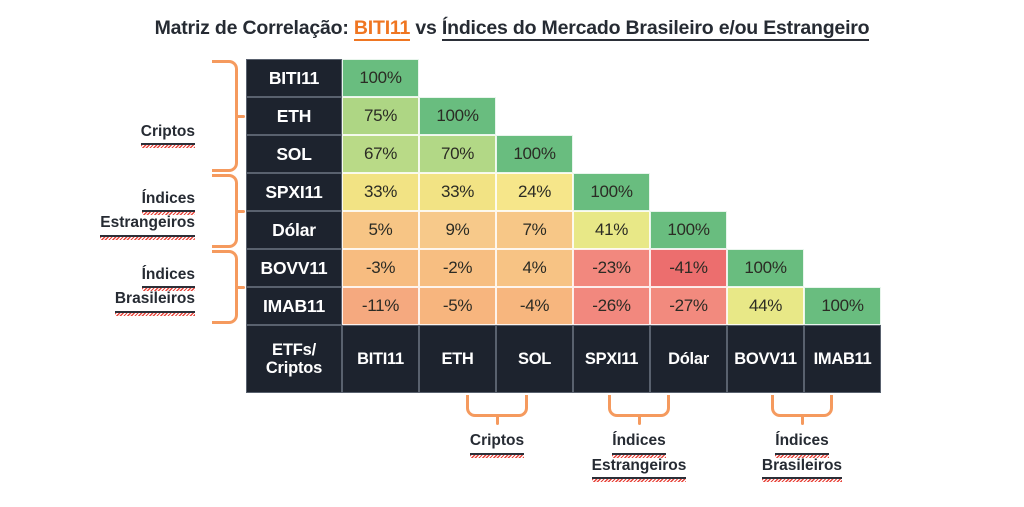 This screenshot has height=507, width=1024. Describe the element at coordinates (457, 154) in the screenshot. I see `cell-sol-eth: 70%` at that location.